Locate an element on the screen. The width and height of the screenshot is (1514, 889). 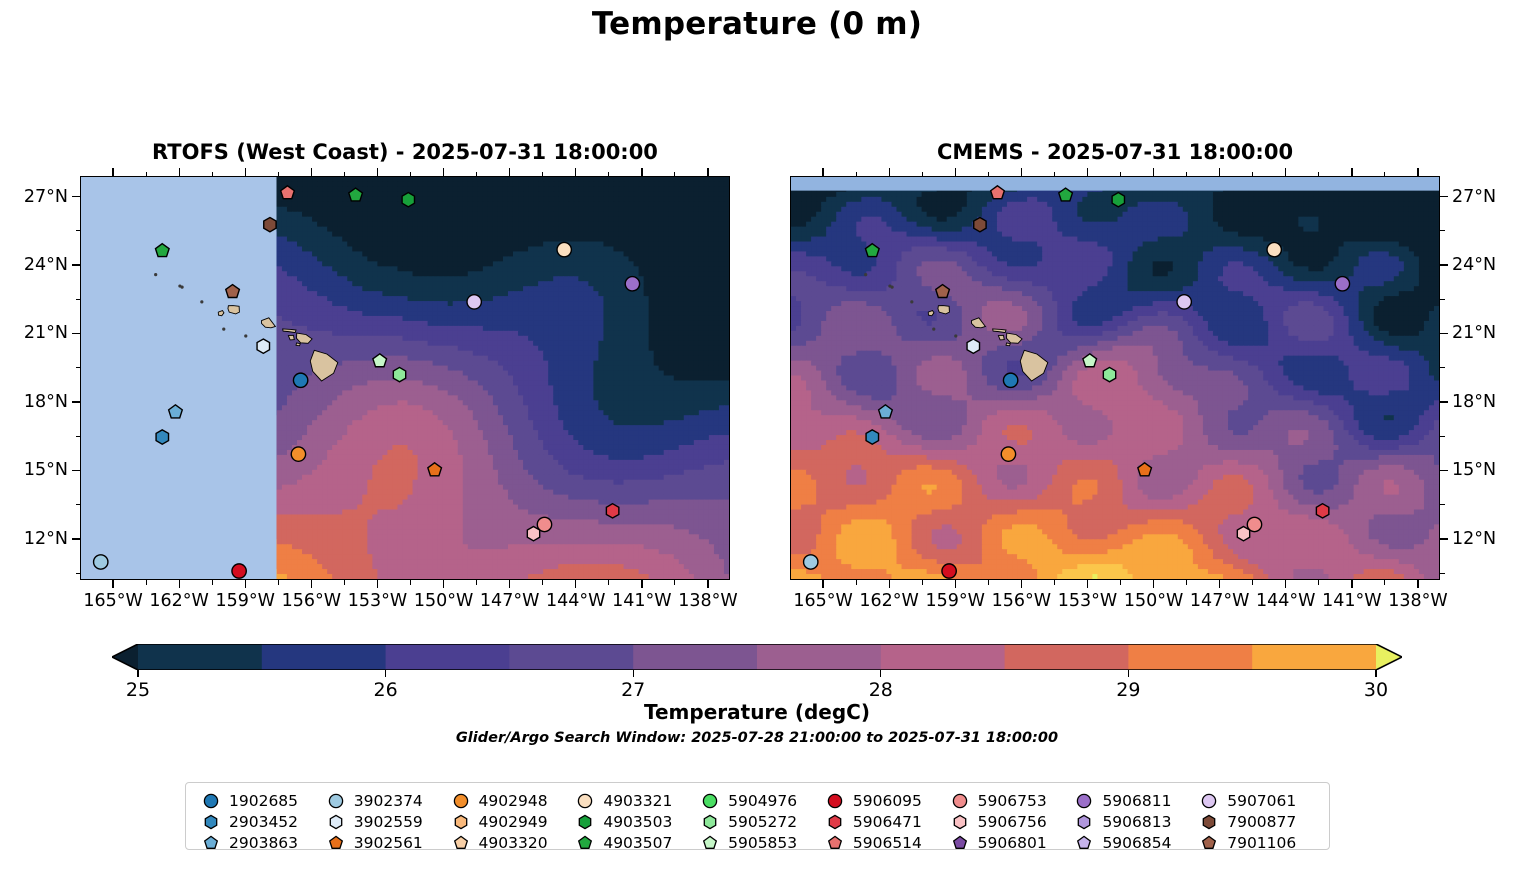
legend-label: 5906753 is located at coordinates (1012, 801).